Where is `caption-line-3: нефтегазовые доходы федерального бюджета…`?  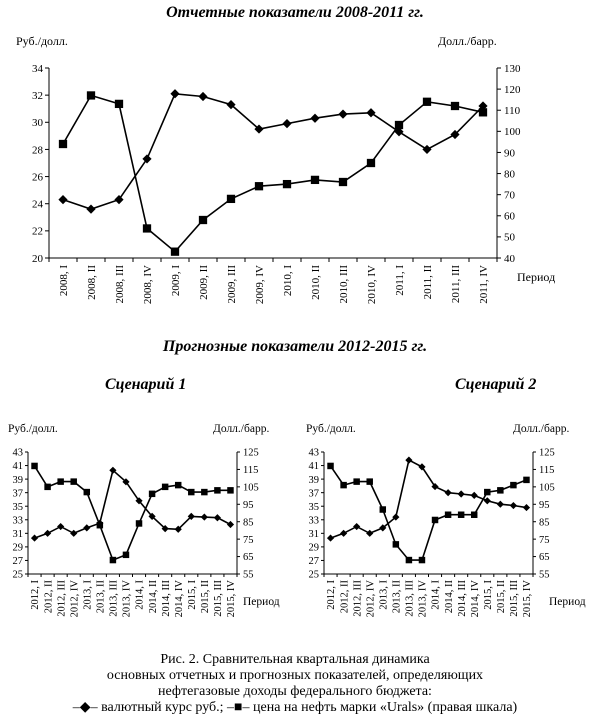
caption-line-3: нефтегазовые доходы федерального бюджета… is located at coordinates (295, 691).